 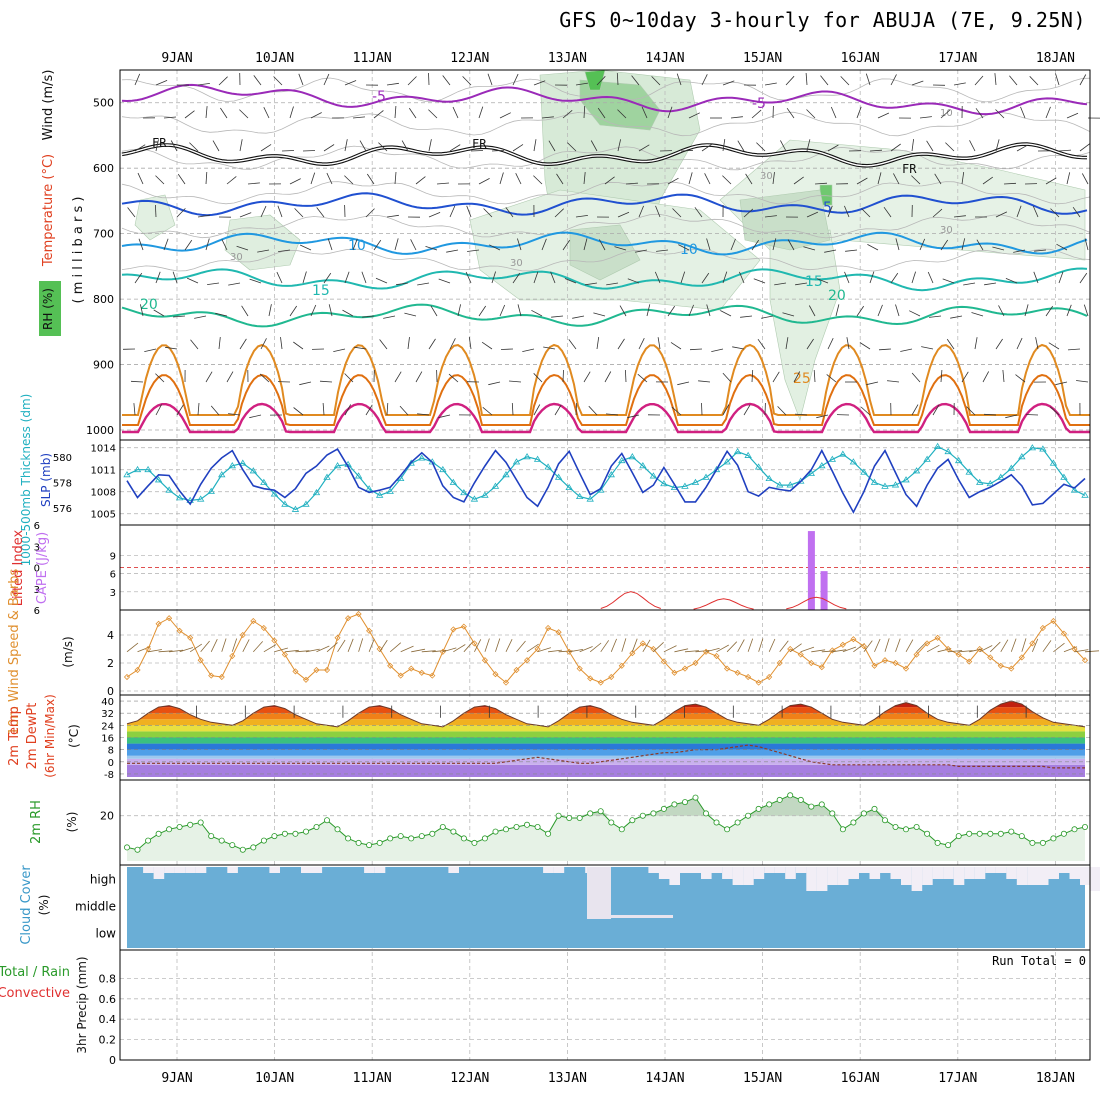 I want to click on li-tick-label: 6, so click(x=37, y=611).